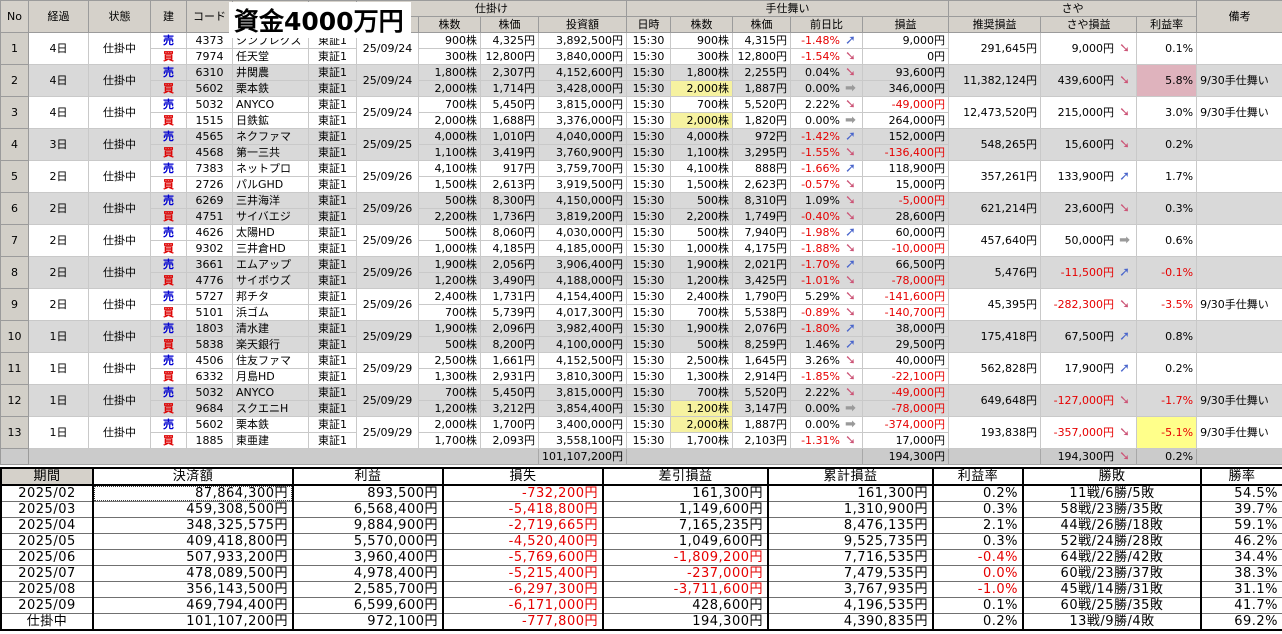  Describe the element at coordinates (1241, 493) in the screenshot. I see `win-rate-cell: 54.5%` at that location.